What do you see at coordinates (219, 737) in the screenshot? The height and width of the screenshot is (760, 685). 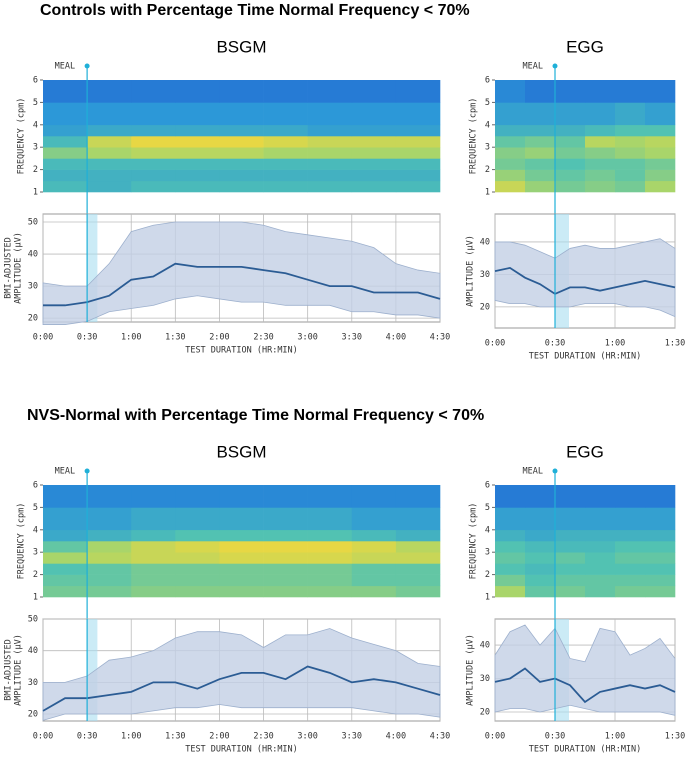 I see `x-tick-label: 2:00` at bounding box center [219, 737].